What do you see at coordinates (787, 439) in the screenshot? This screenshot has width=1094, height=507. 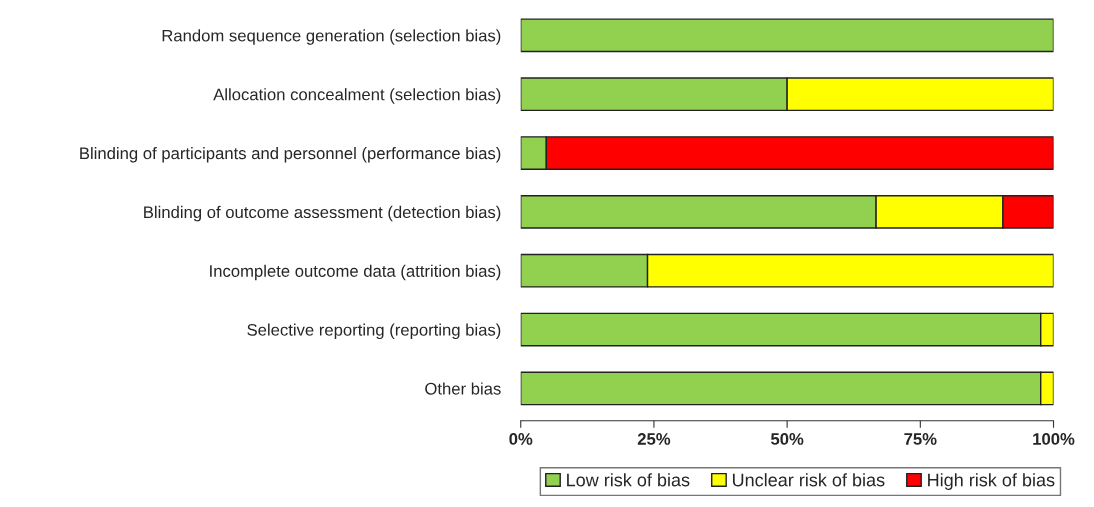 I see `x-tick-label: 50%` at bounding box center [787, 439].